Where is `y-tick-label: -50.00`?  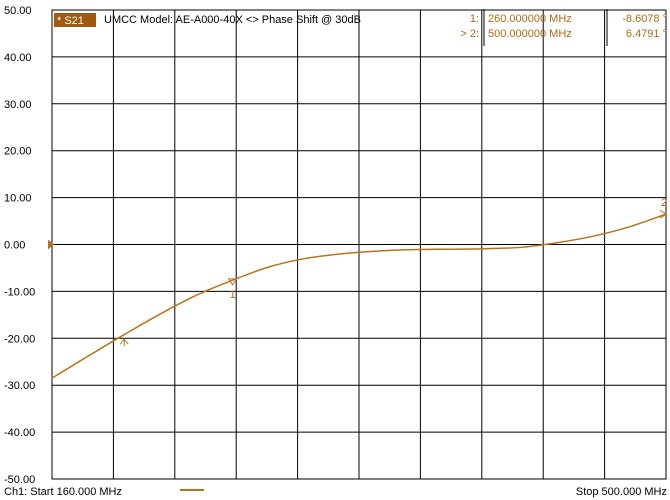
y-tick-label: -50.00 is located at coordinates (19, 480).